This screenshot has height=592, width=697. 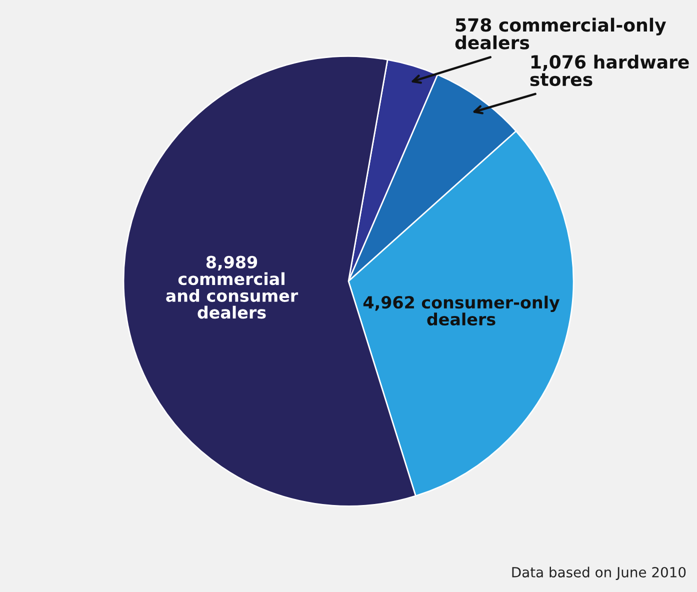 What do you see at coordinates (560, 34) in the screenshot?
I see `slice-label: 578 commercial-only dealers` at bounding box center [560, 34].